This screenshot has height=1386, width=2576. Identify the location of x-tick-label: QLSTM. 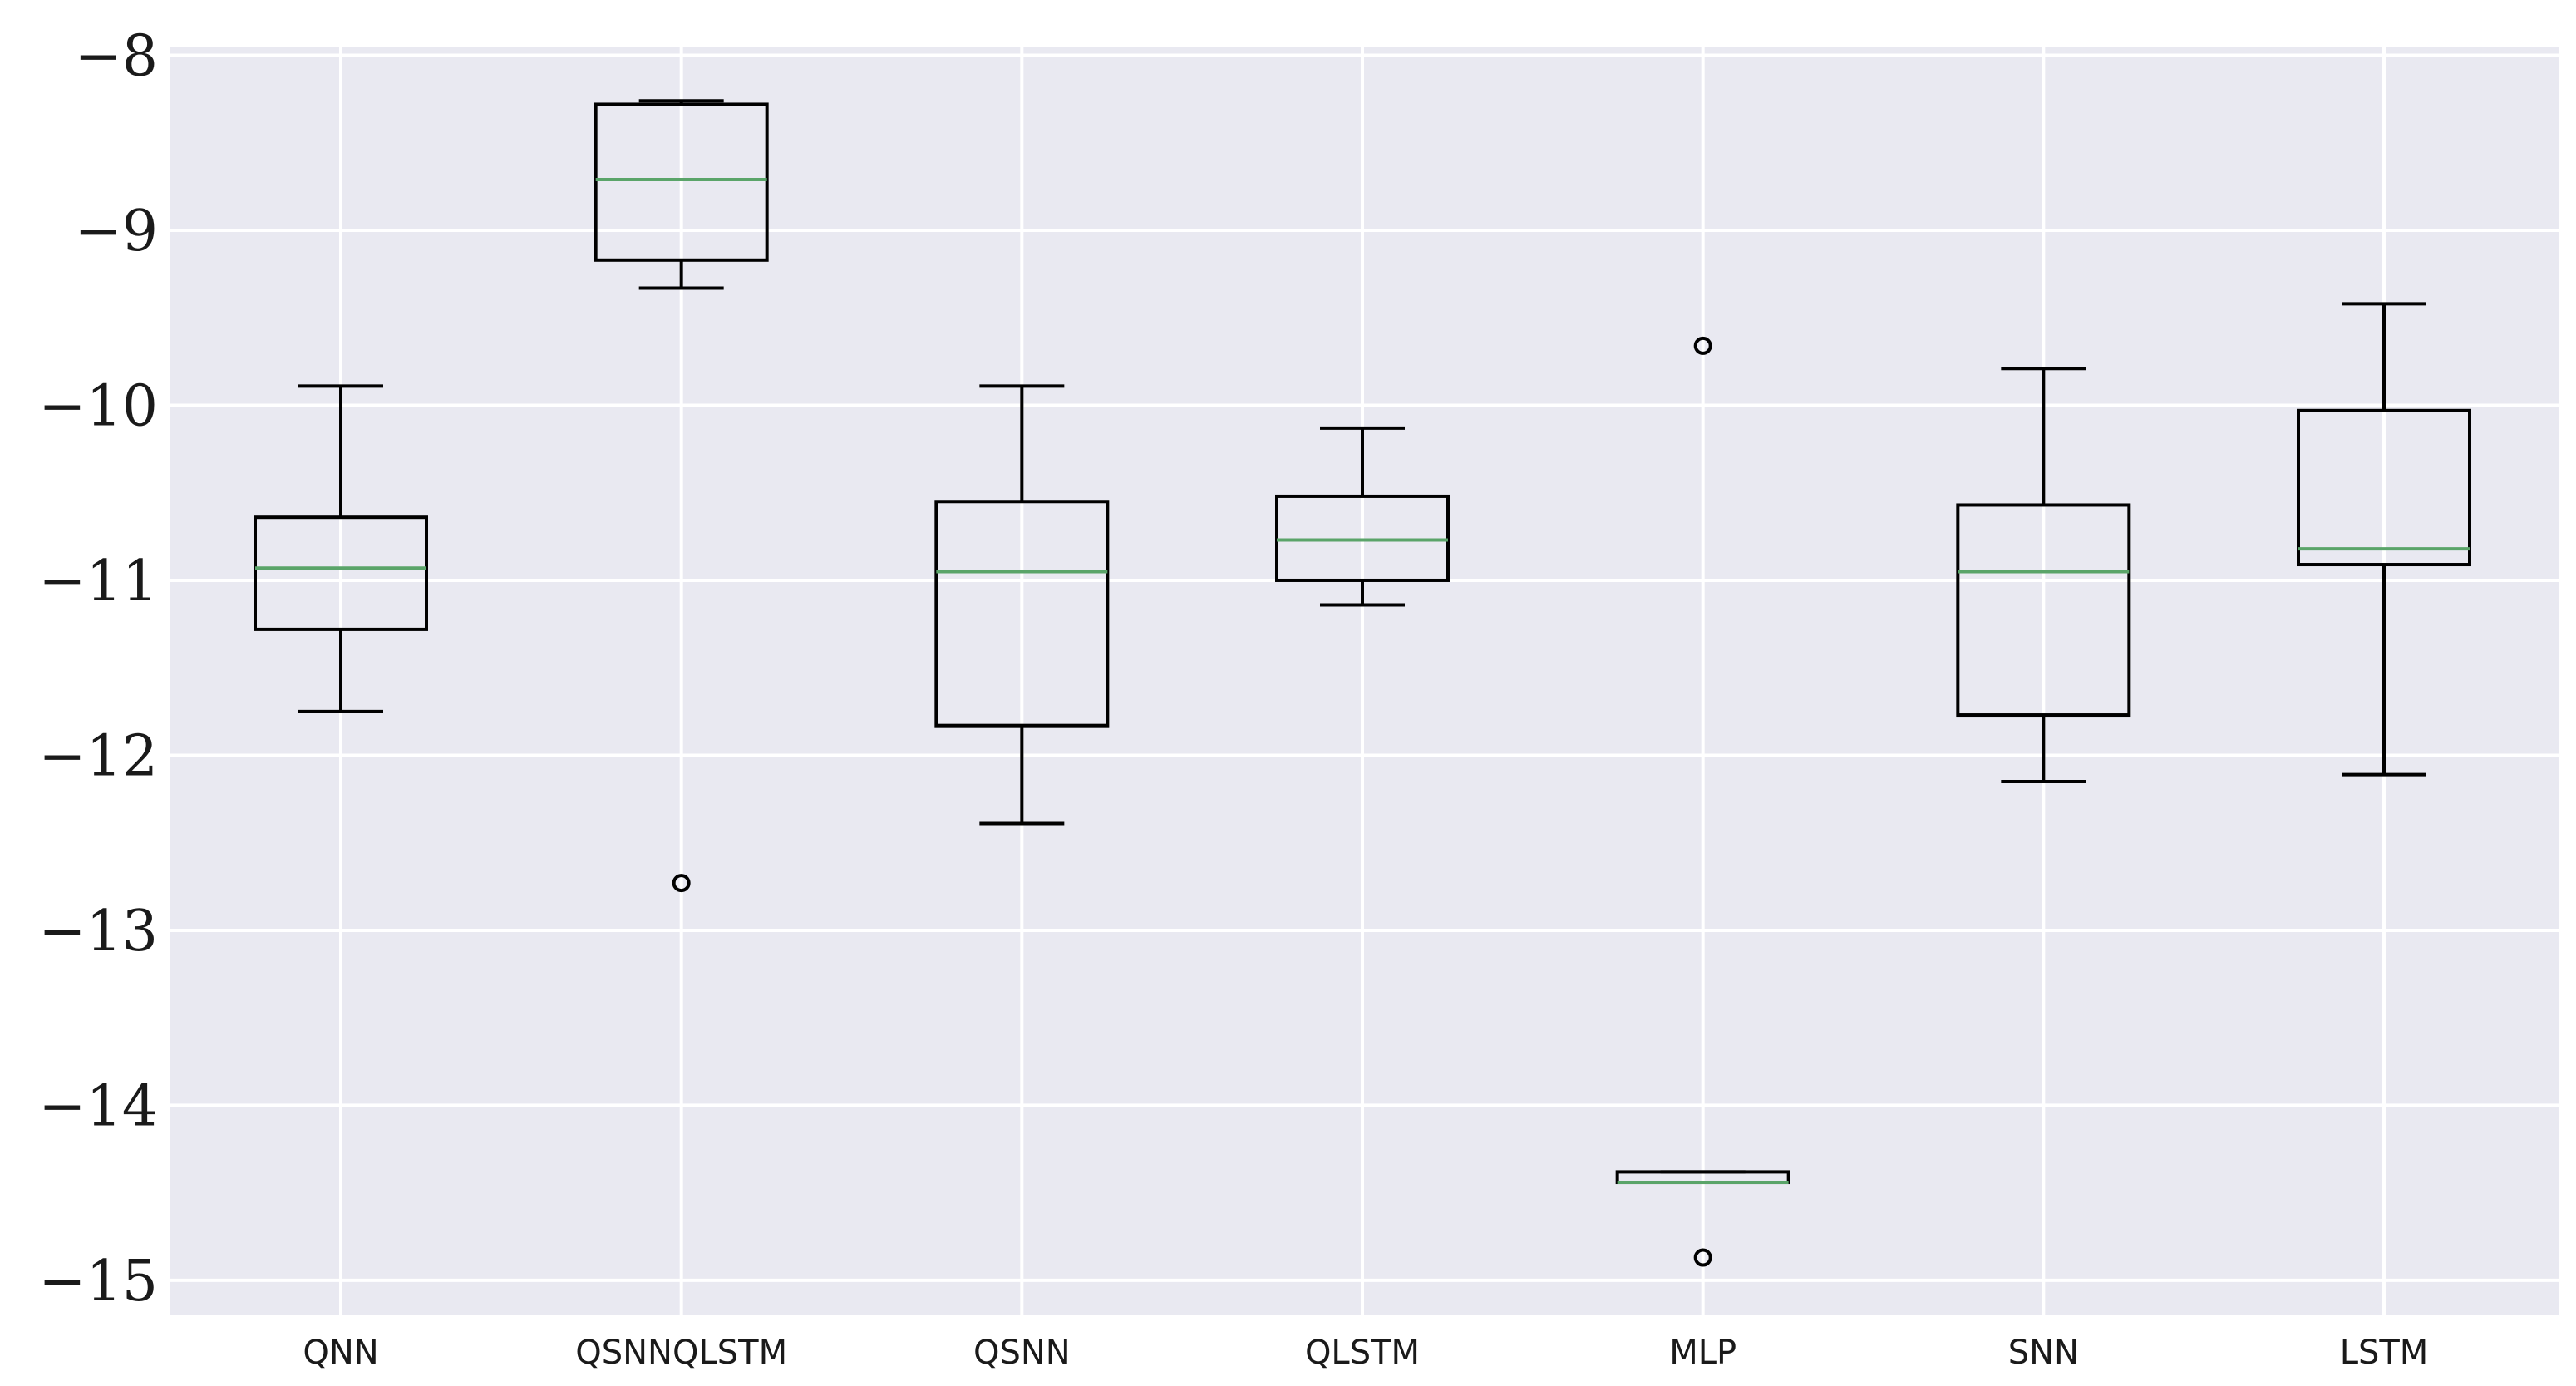
(1362, 1353).